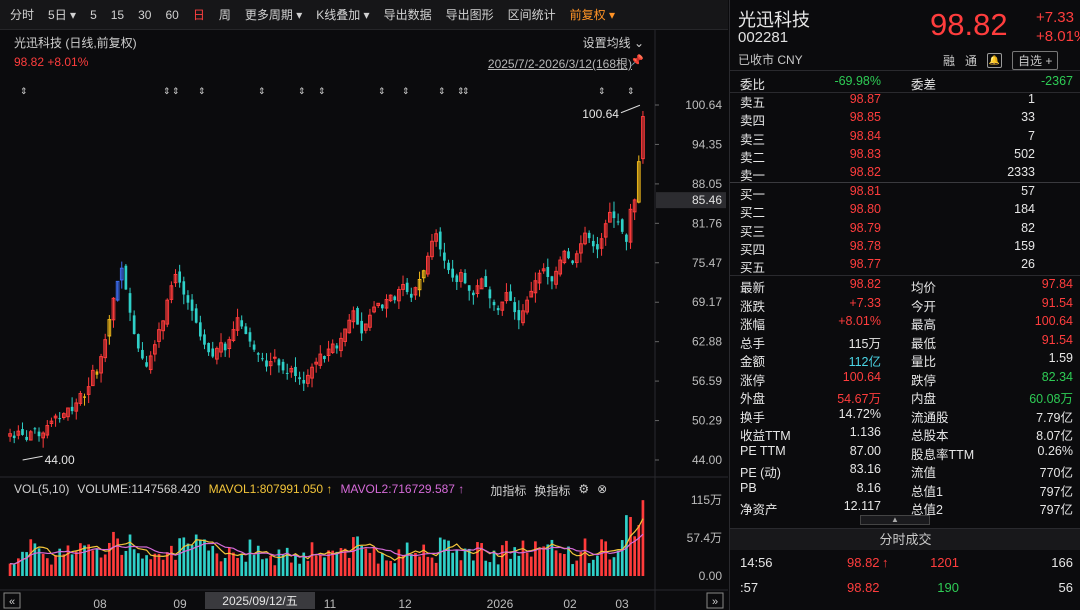  What do you see at coordinates (905, 101) in the screenshot?
I see `asks-row: 卖五 98.87 1` at bounding box center [905, 101].